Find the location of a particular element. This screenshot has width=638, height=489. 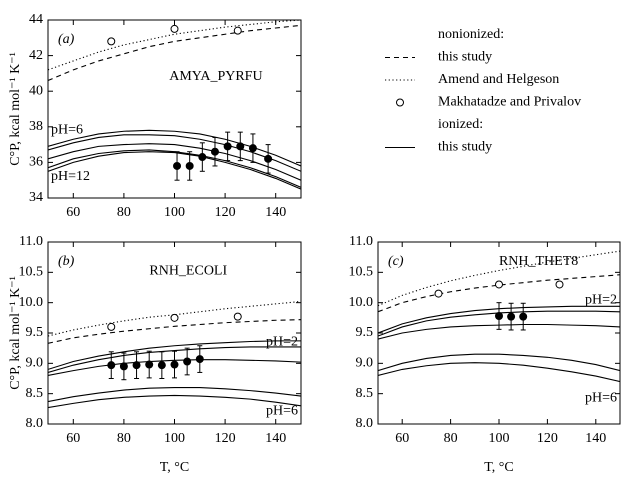

legend-swatch is located at coordinates (400, 102).